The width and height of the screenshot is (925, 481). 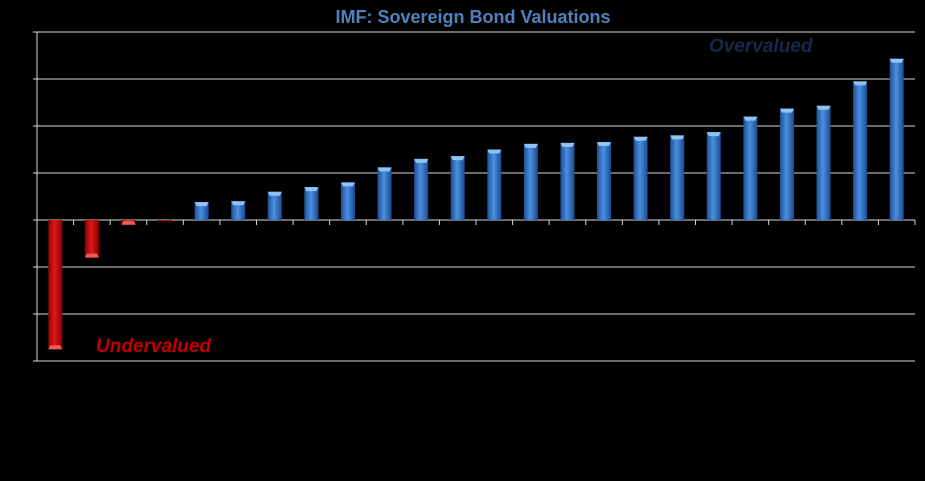 What do you see at coordinates (153, 346) in the screenshot?
I see `undervalued-label: Undervalued` at bounding box center [153, 346].